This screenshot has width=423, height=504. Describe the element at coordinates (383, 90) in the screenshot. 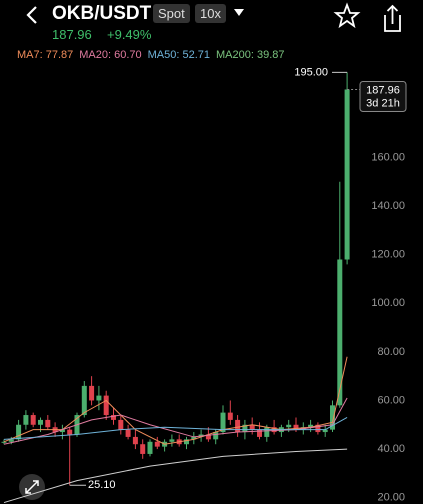

I see `last-price-label: 187.96` at that location.